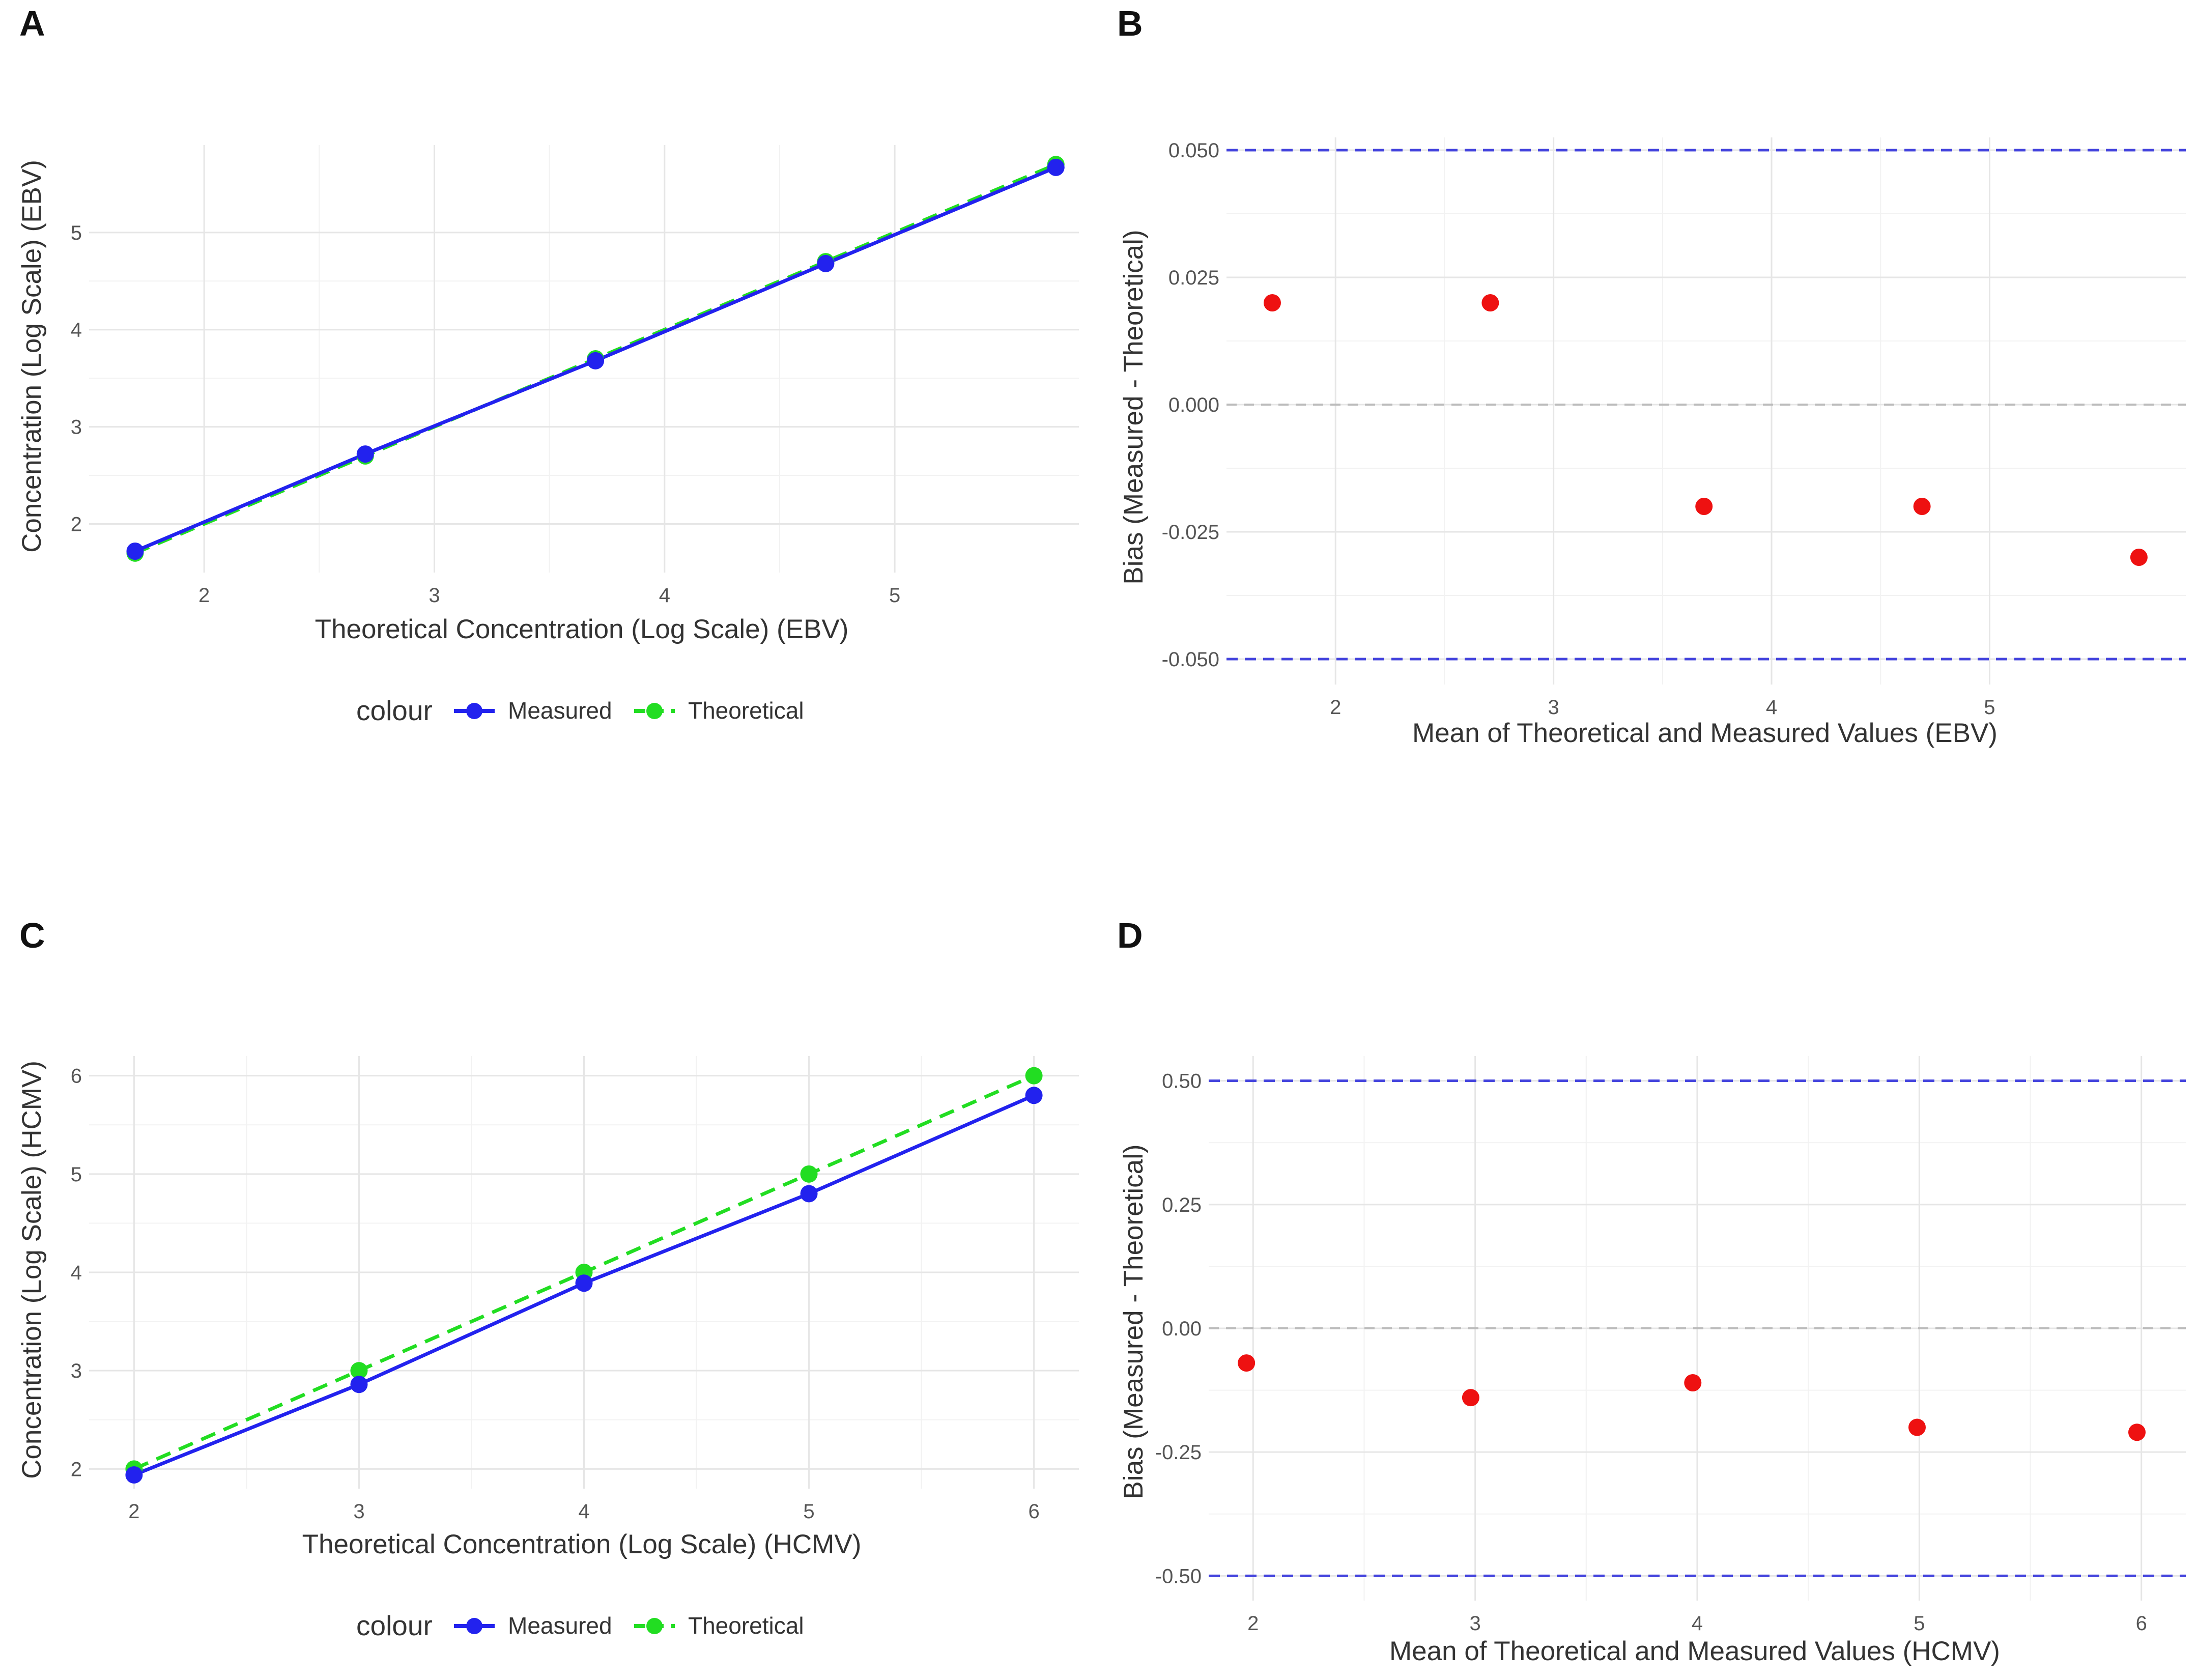 Image resolution: width=2197 pixels, height=1680 pixels. I want to click on y-tick-label: 0.000, so click(1194, 405).